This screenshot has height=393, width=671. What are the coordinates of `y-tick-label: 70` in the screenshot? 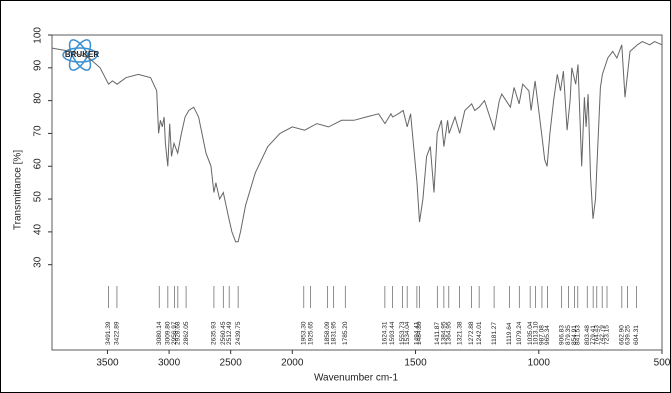 It's located at (38, 131).